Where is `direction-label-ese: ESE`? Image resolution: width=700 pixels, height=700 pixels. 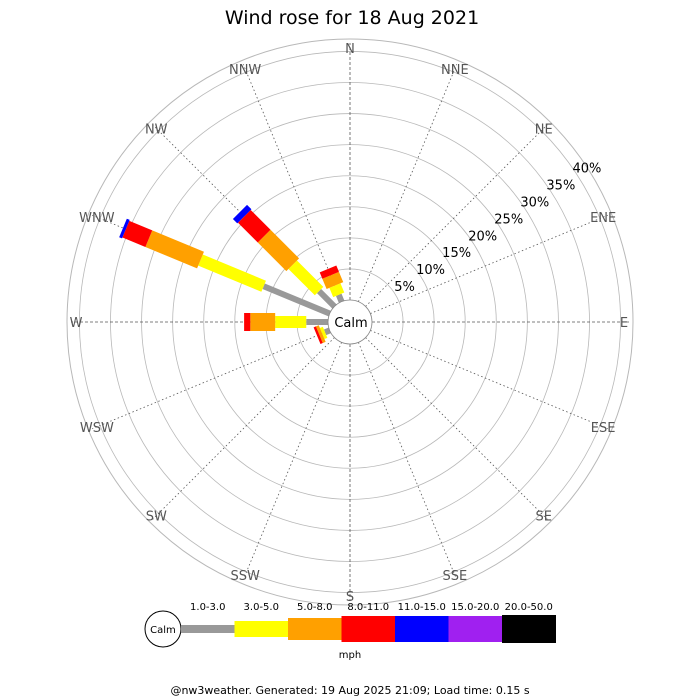
direction-label-ese: ESE is located at coordinates (603, 428).